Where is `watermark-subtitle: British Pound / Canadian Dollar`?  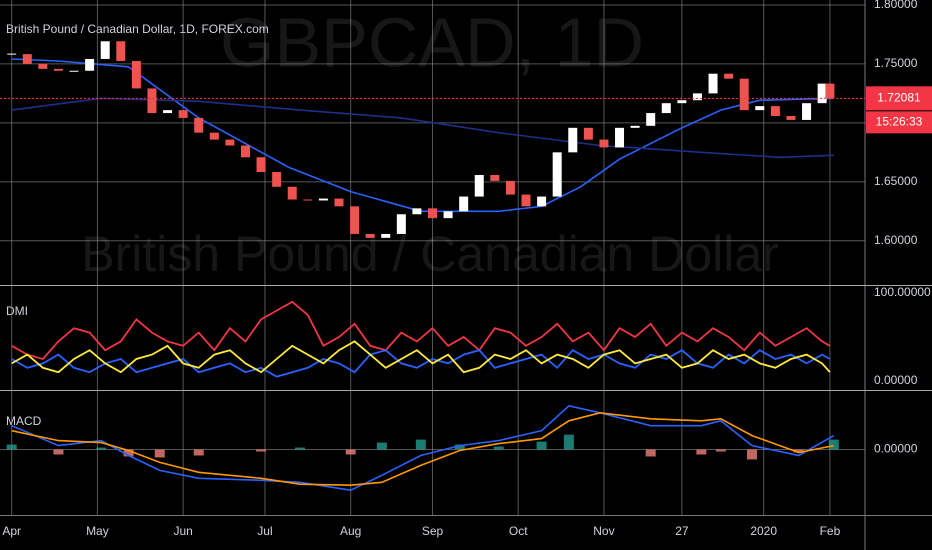
watermark-subtitle: British Pound / Canadian Dollar is located at coordinates (430, 254).